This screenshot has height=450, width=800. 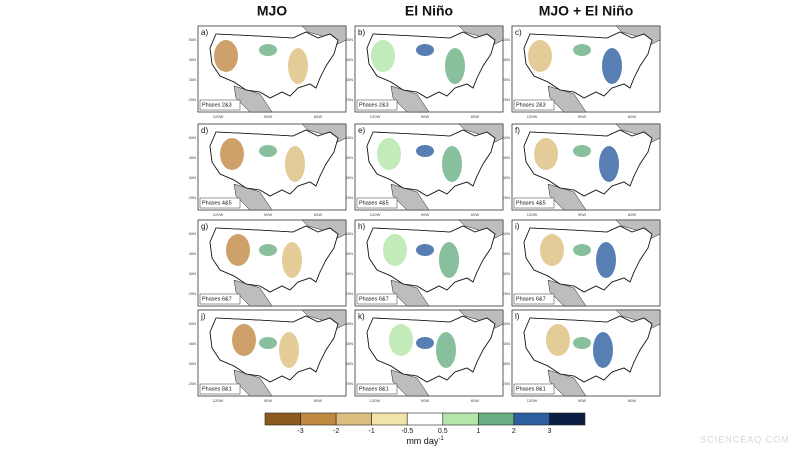 I want to click on panel-letter: h), so click(x=361, y=226).